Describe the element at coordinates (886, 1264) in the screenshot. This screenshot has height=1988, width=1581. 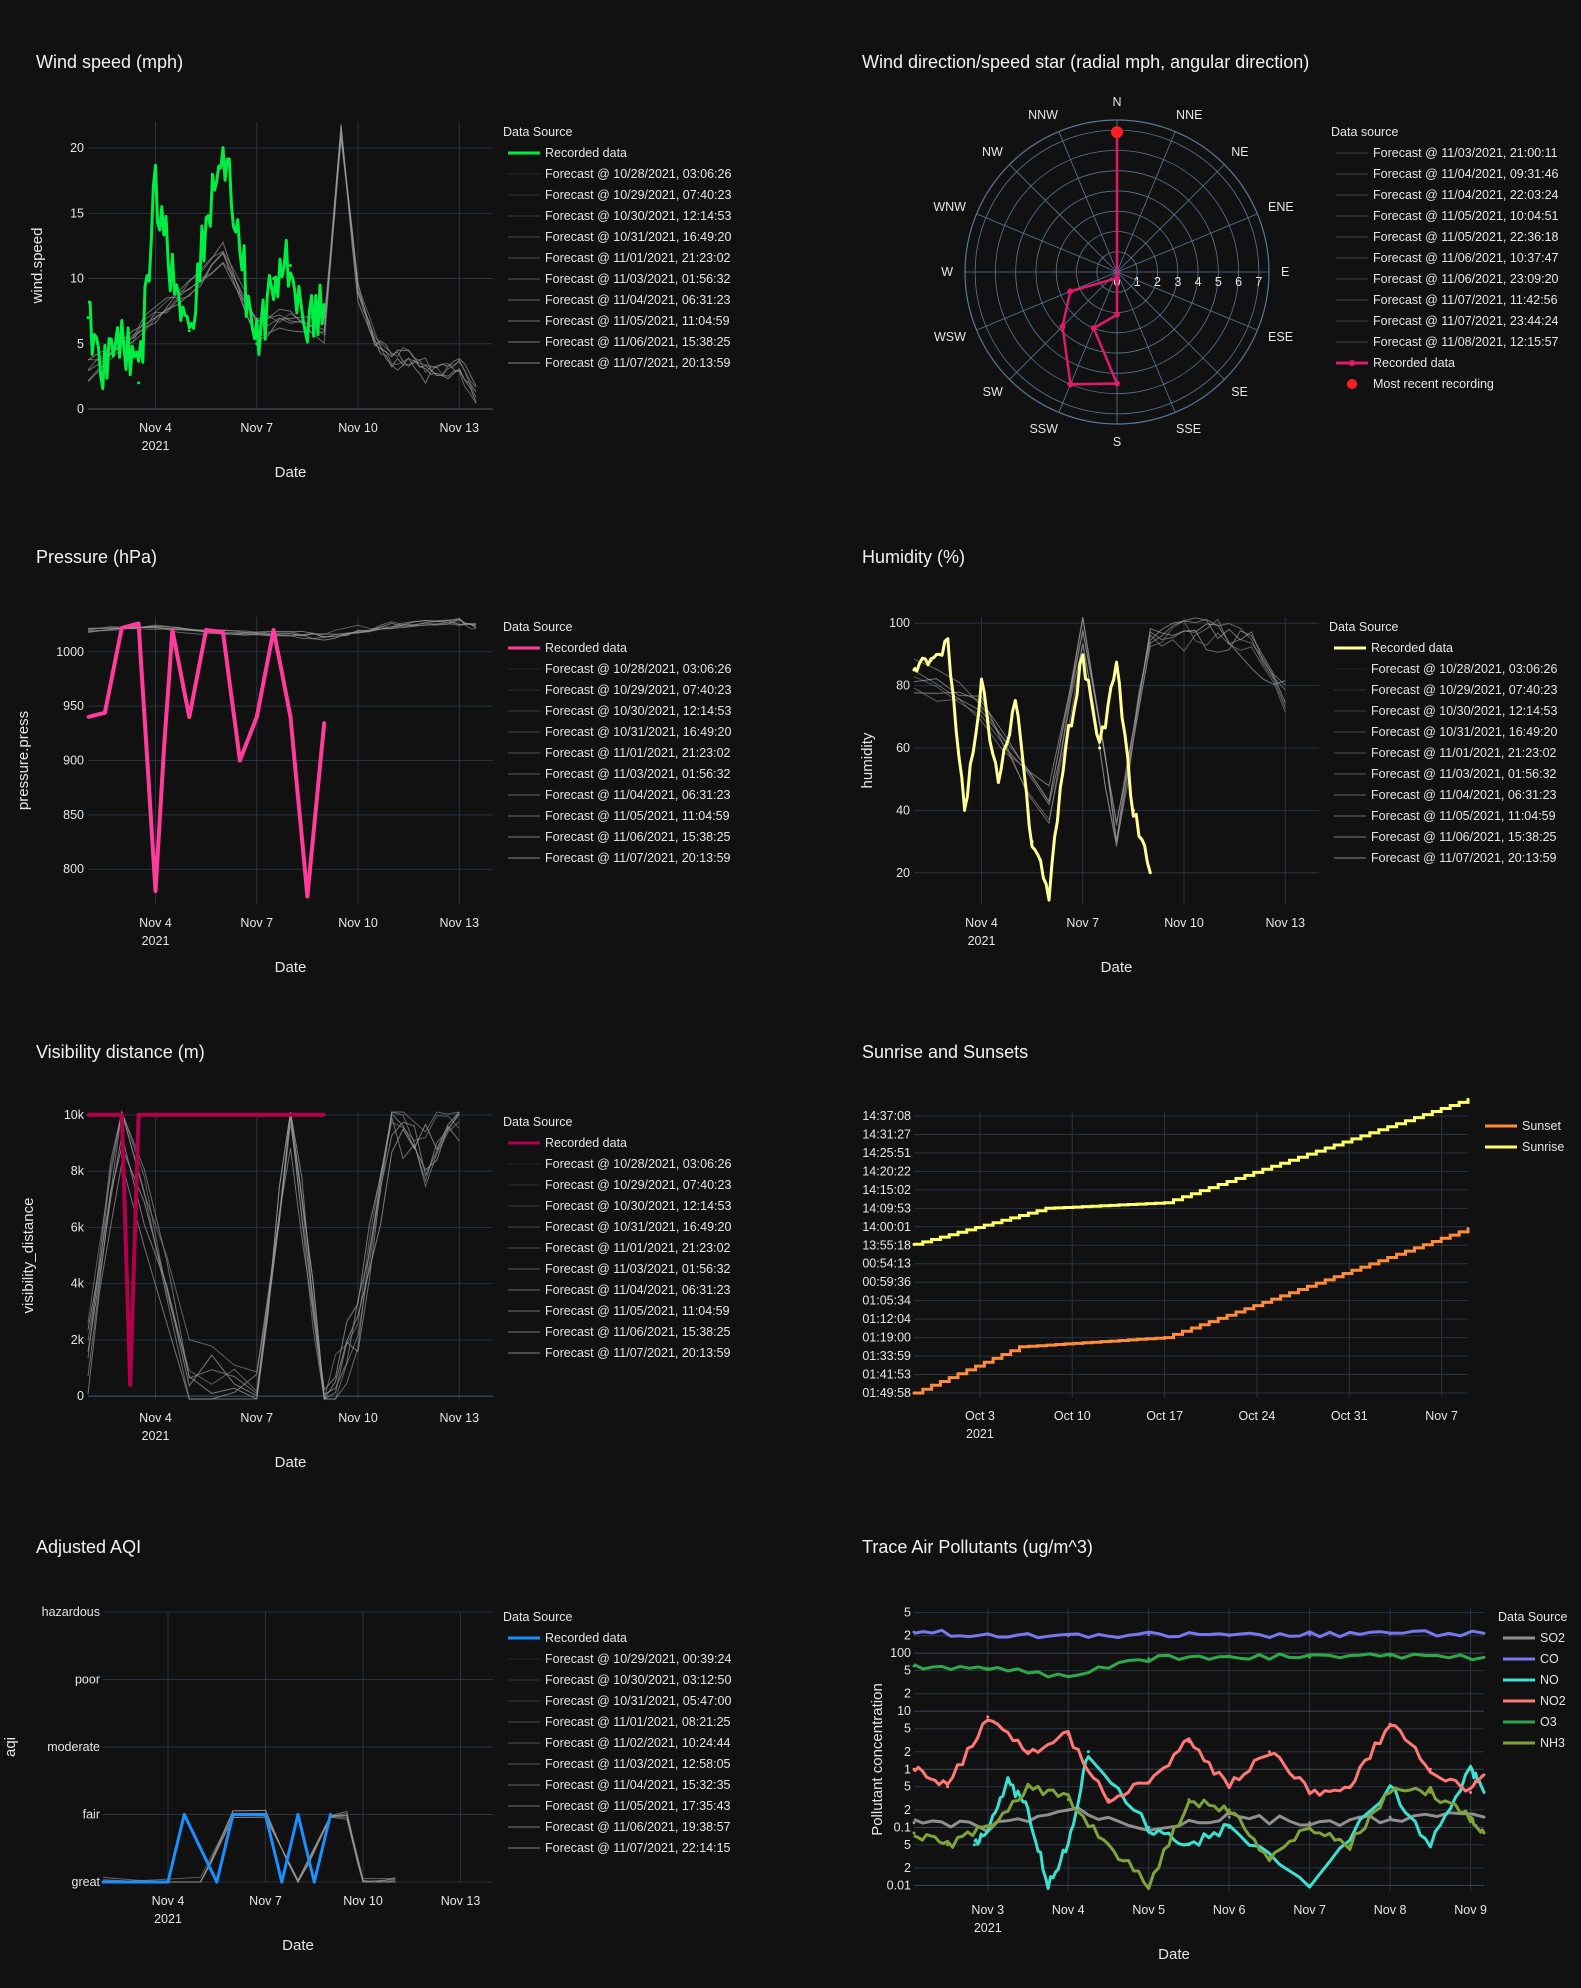
I see `y-tick-label: 00:54:13` at that location.